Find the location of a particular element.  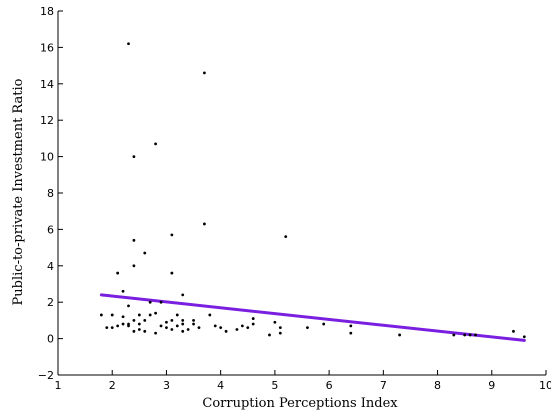

y-tick-label: 18 is located at coordinates (47, 11).